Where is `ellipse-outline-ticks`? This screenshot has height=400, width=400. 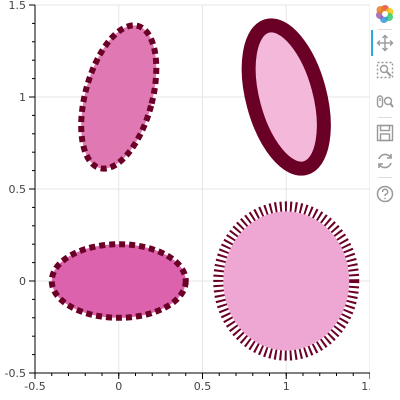
ellipse-outline-ticks is located at coordinates (286, 281).